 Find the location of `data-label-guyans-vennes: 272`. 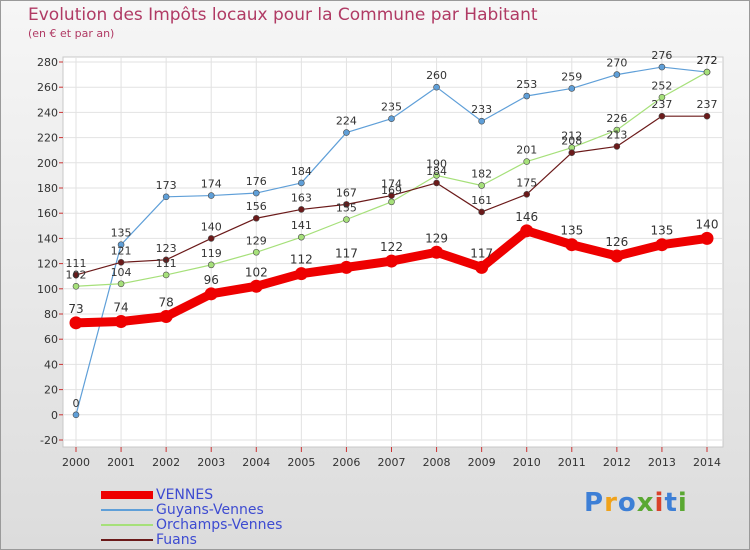

data-label-guyans-vennes: 272 is located at coordinates (707, 60).